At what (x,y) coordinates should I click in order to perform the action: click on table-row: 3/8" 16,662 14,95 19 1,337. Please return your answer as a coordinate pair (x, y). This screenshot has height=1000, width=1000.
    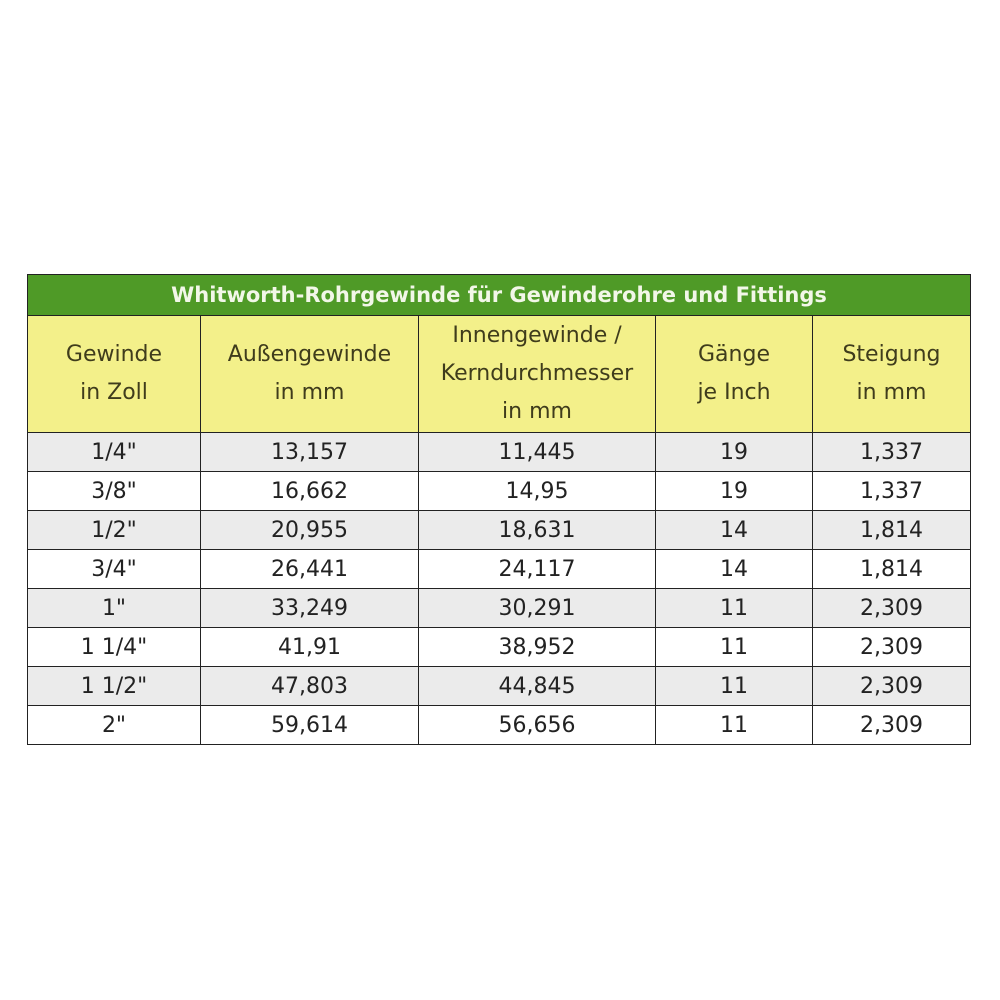
    Looking at the image, I should click on (499, 491).